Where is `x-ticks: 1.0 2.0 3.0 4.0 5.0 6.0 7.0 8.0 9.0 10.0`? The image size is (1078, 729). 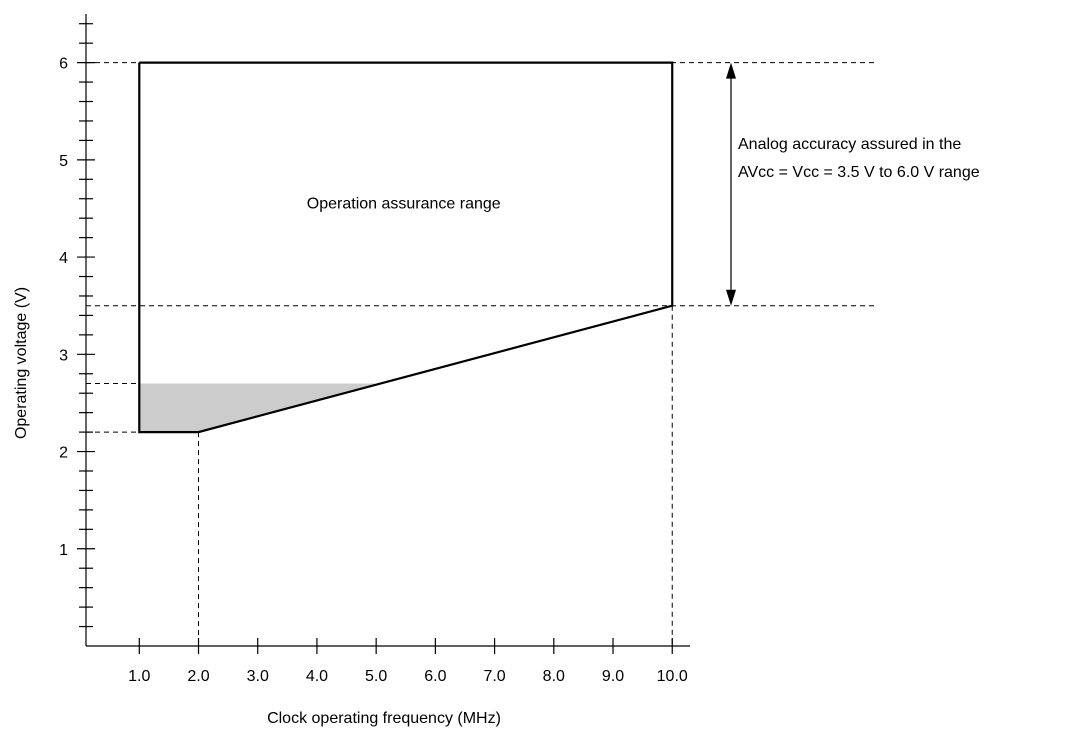 x-ticks: 1.0 2.0 3.0 4.0 5.0 6.0 7.0 8.0 9.0 10.0 is located at coordinates (408, 661).